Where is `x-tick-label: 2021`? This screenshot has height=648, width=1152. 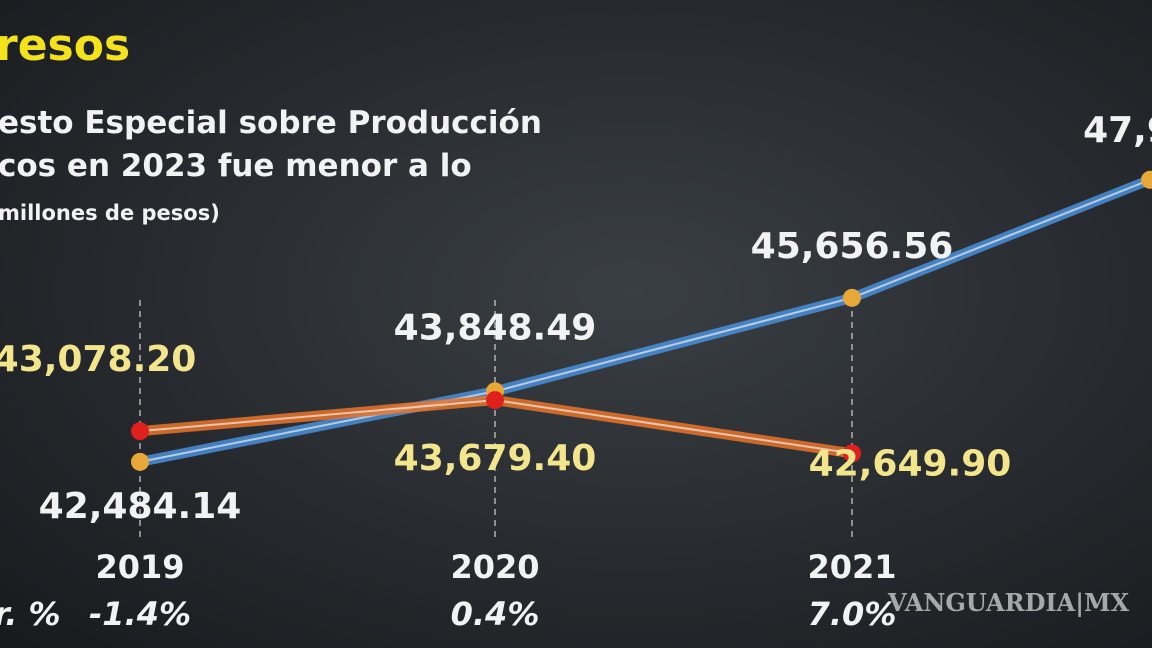 x-tick-label: 2021 is located at coordinates (851, 567).